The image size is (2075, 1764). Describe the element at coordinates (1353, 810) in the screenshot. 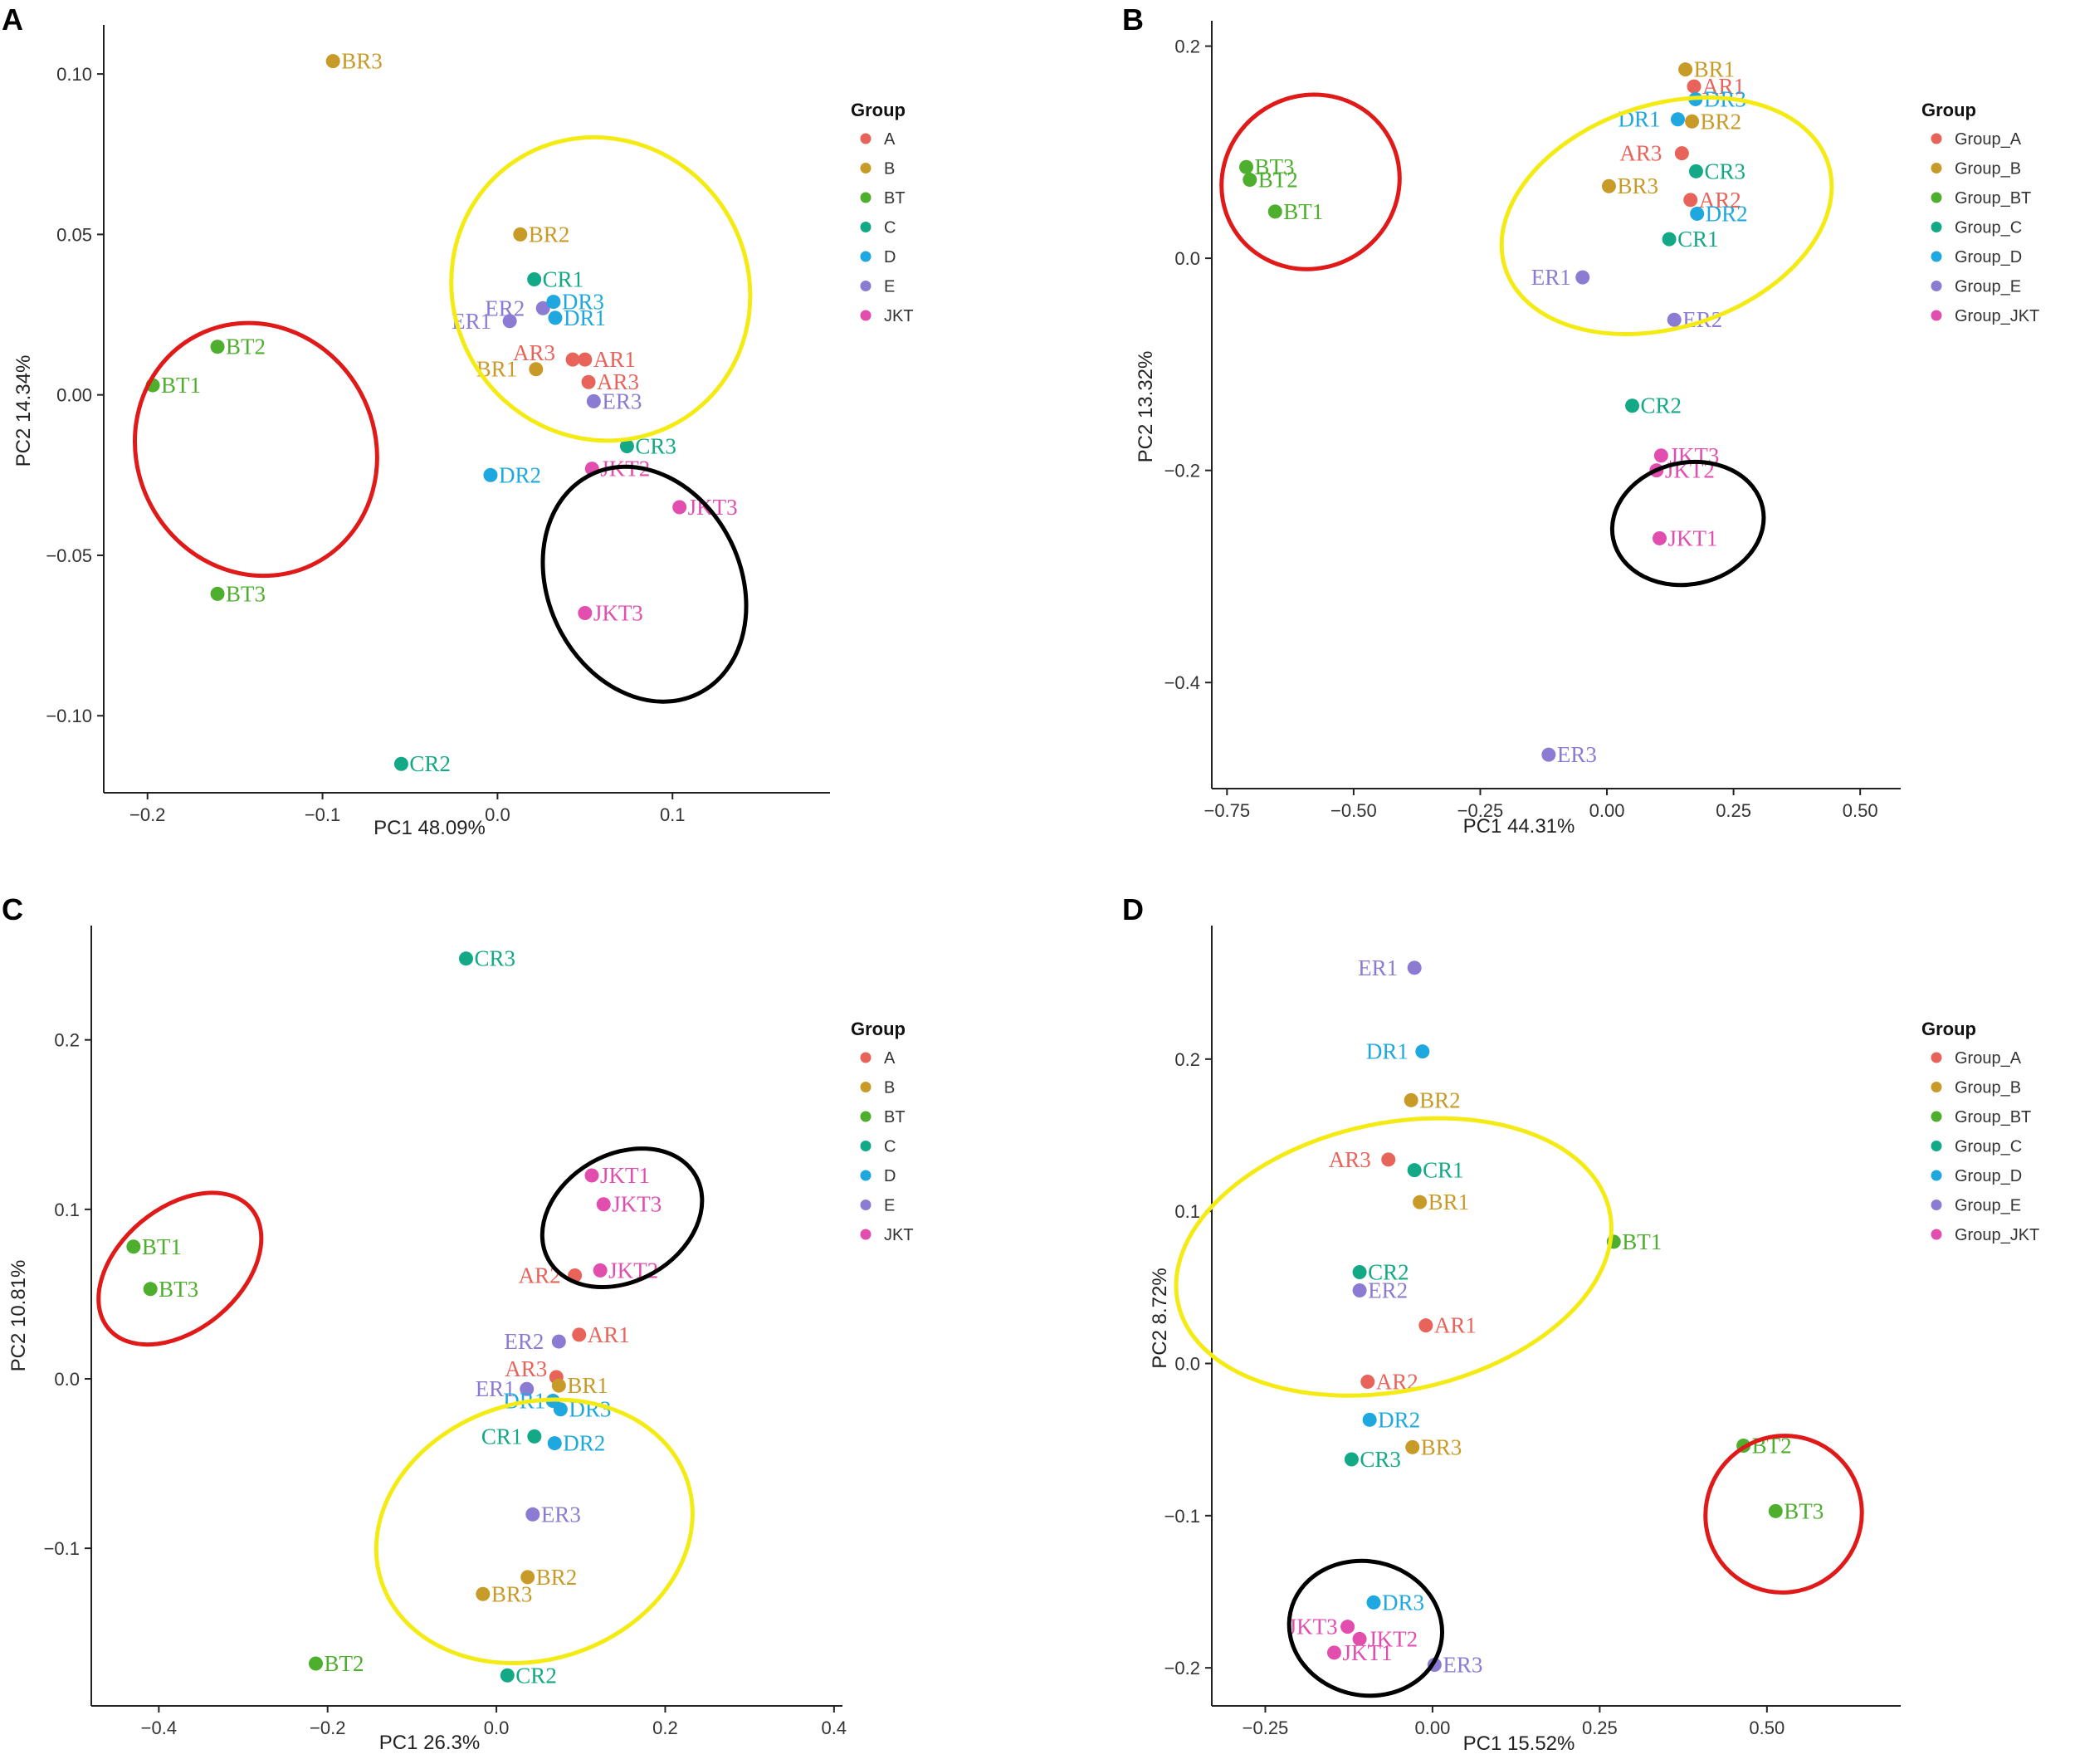

I see `x-tick-label: −0.50` at that location.